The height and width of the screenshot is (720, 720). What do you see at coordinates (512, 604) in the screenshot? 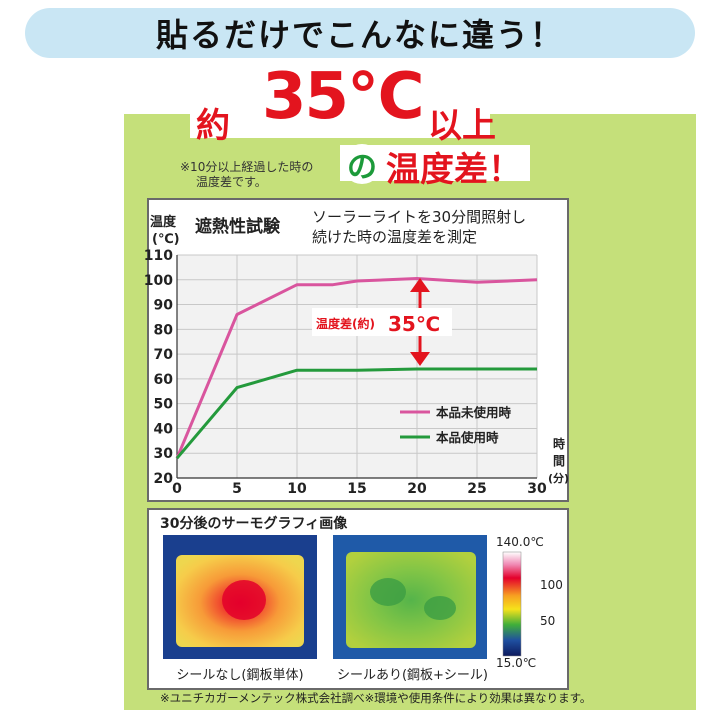
I see `temperature-scale-bar` at bounding box center [512, 604].